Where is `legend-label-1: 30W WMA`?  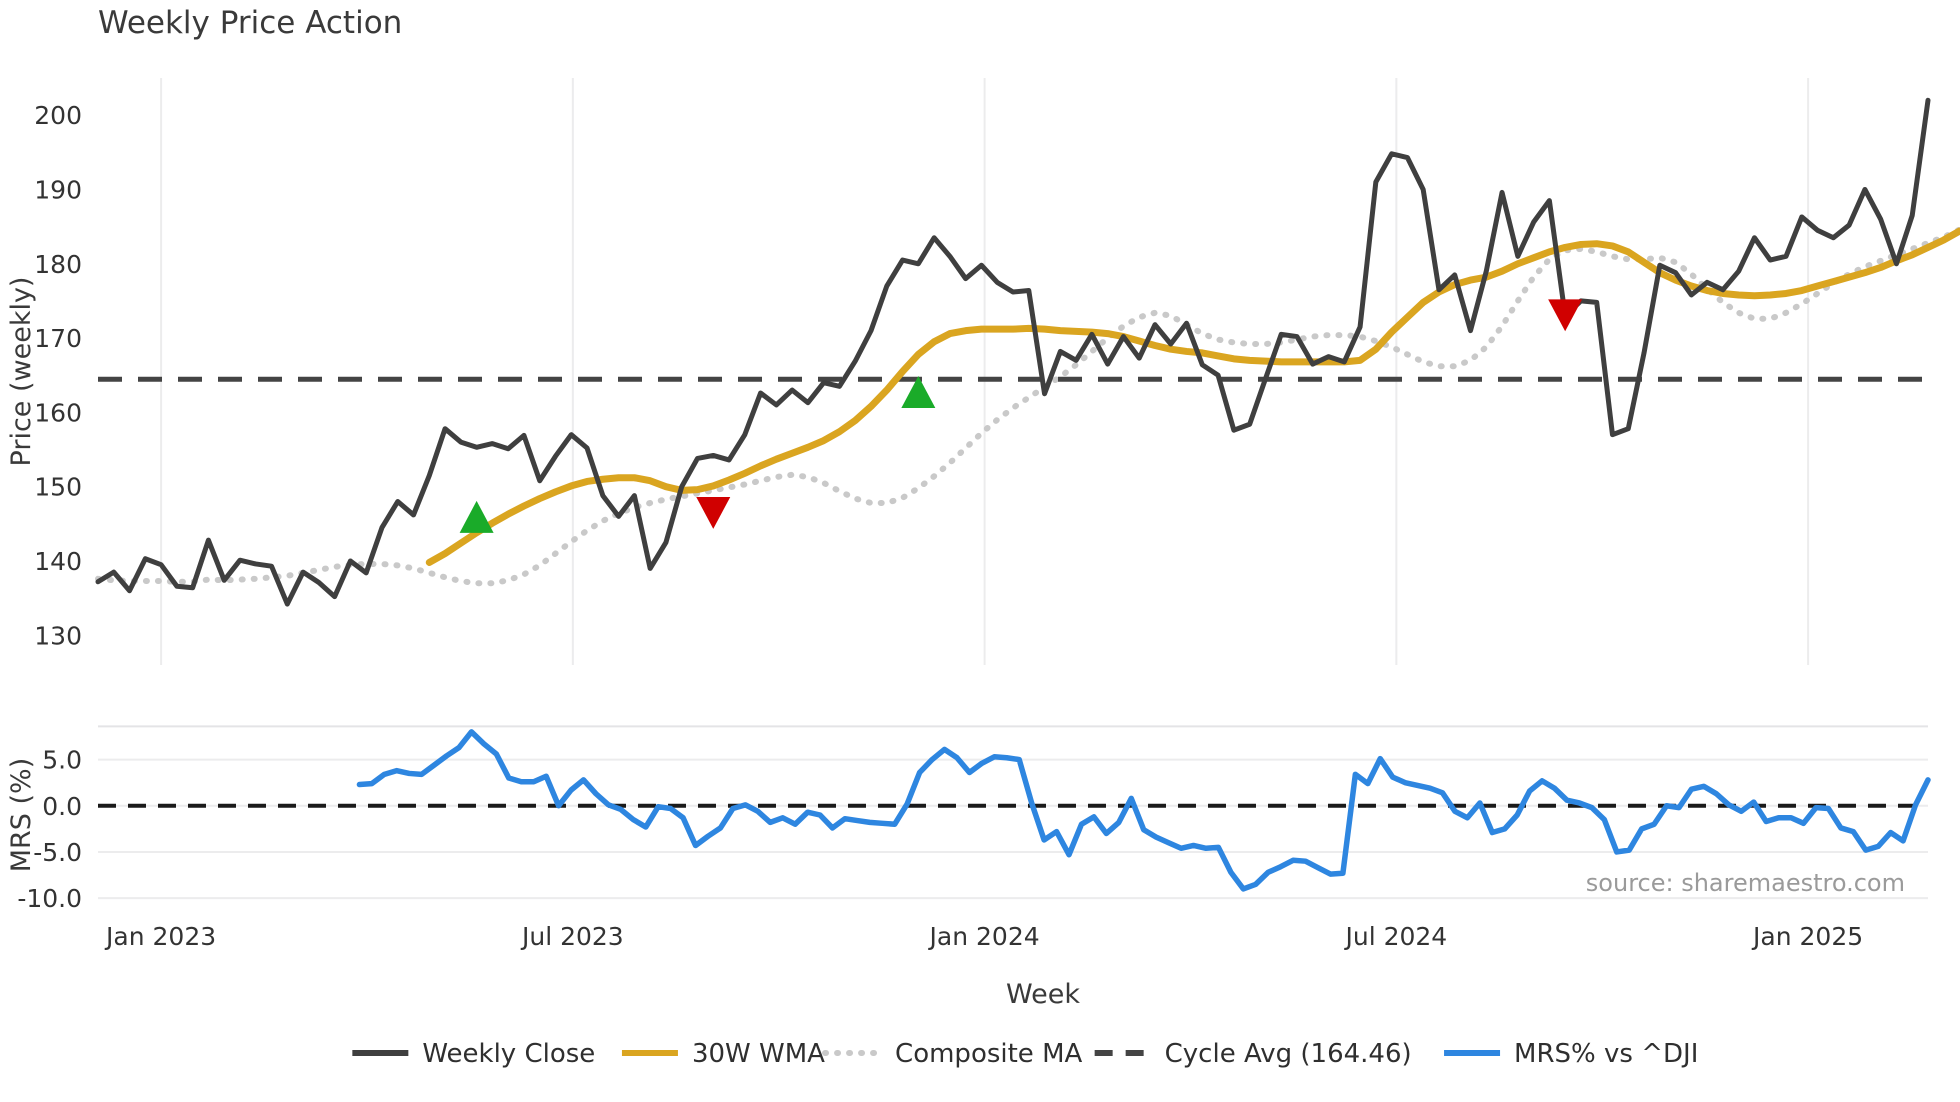 legend-label-1: 30W WMA is located at coordinates (758, 1054).